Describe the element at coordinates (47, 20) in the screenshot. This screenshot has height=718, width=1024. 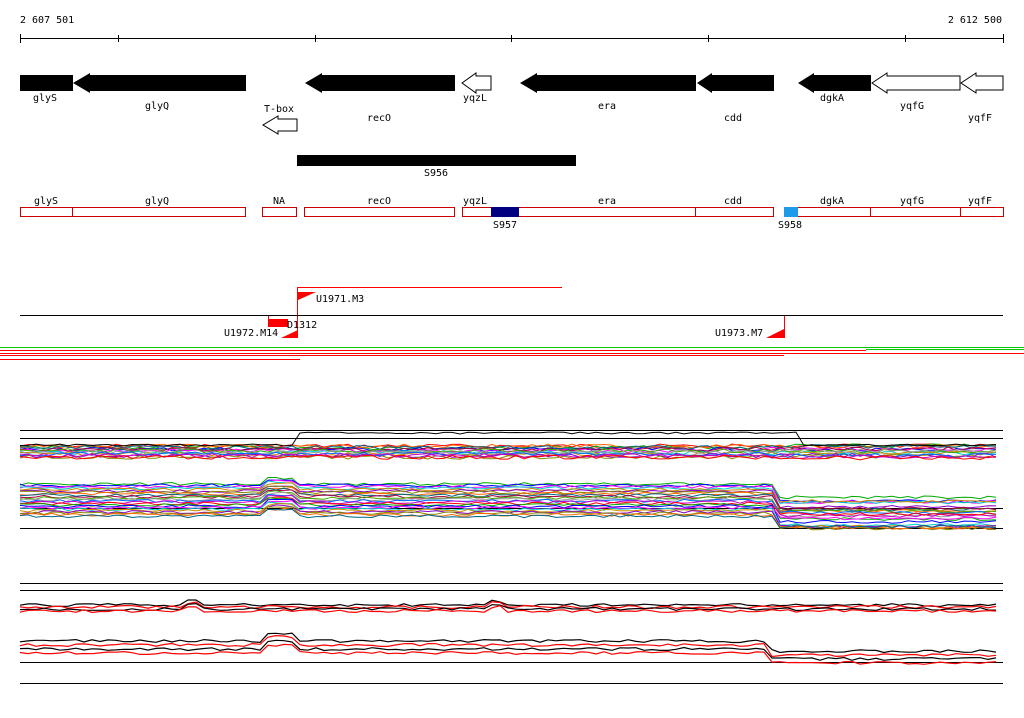
I see `ruler-start-label: 2 607 501` at that location.